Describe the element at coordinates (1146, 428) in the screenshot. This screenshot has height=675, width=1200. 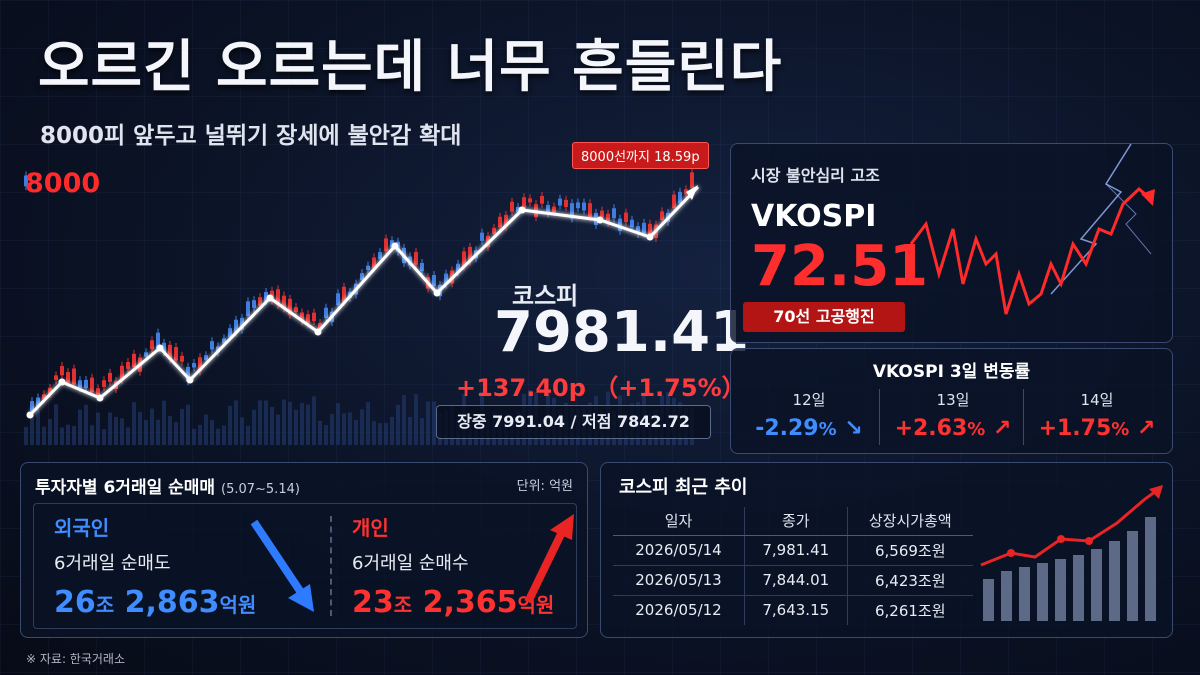
I see `arrow-up-icon: ↗` at that location.